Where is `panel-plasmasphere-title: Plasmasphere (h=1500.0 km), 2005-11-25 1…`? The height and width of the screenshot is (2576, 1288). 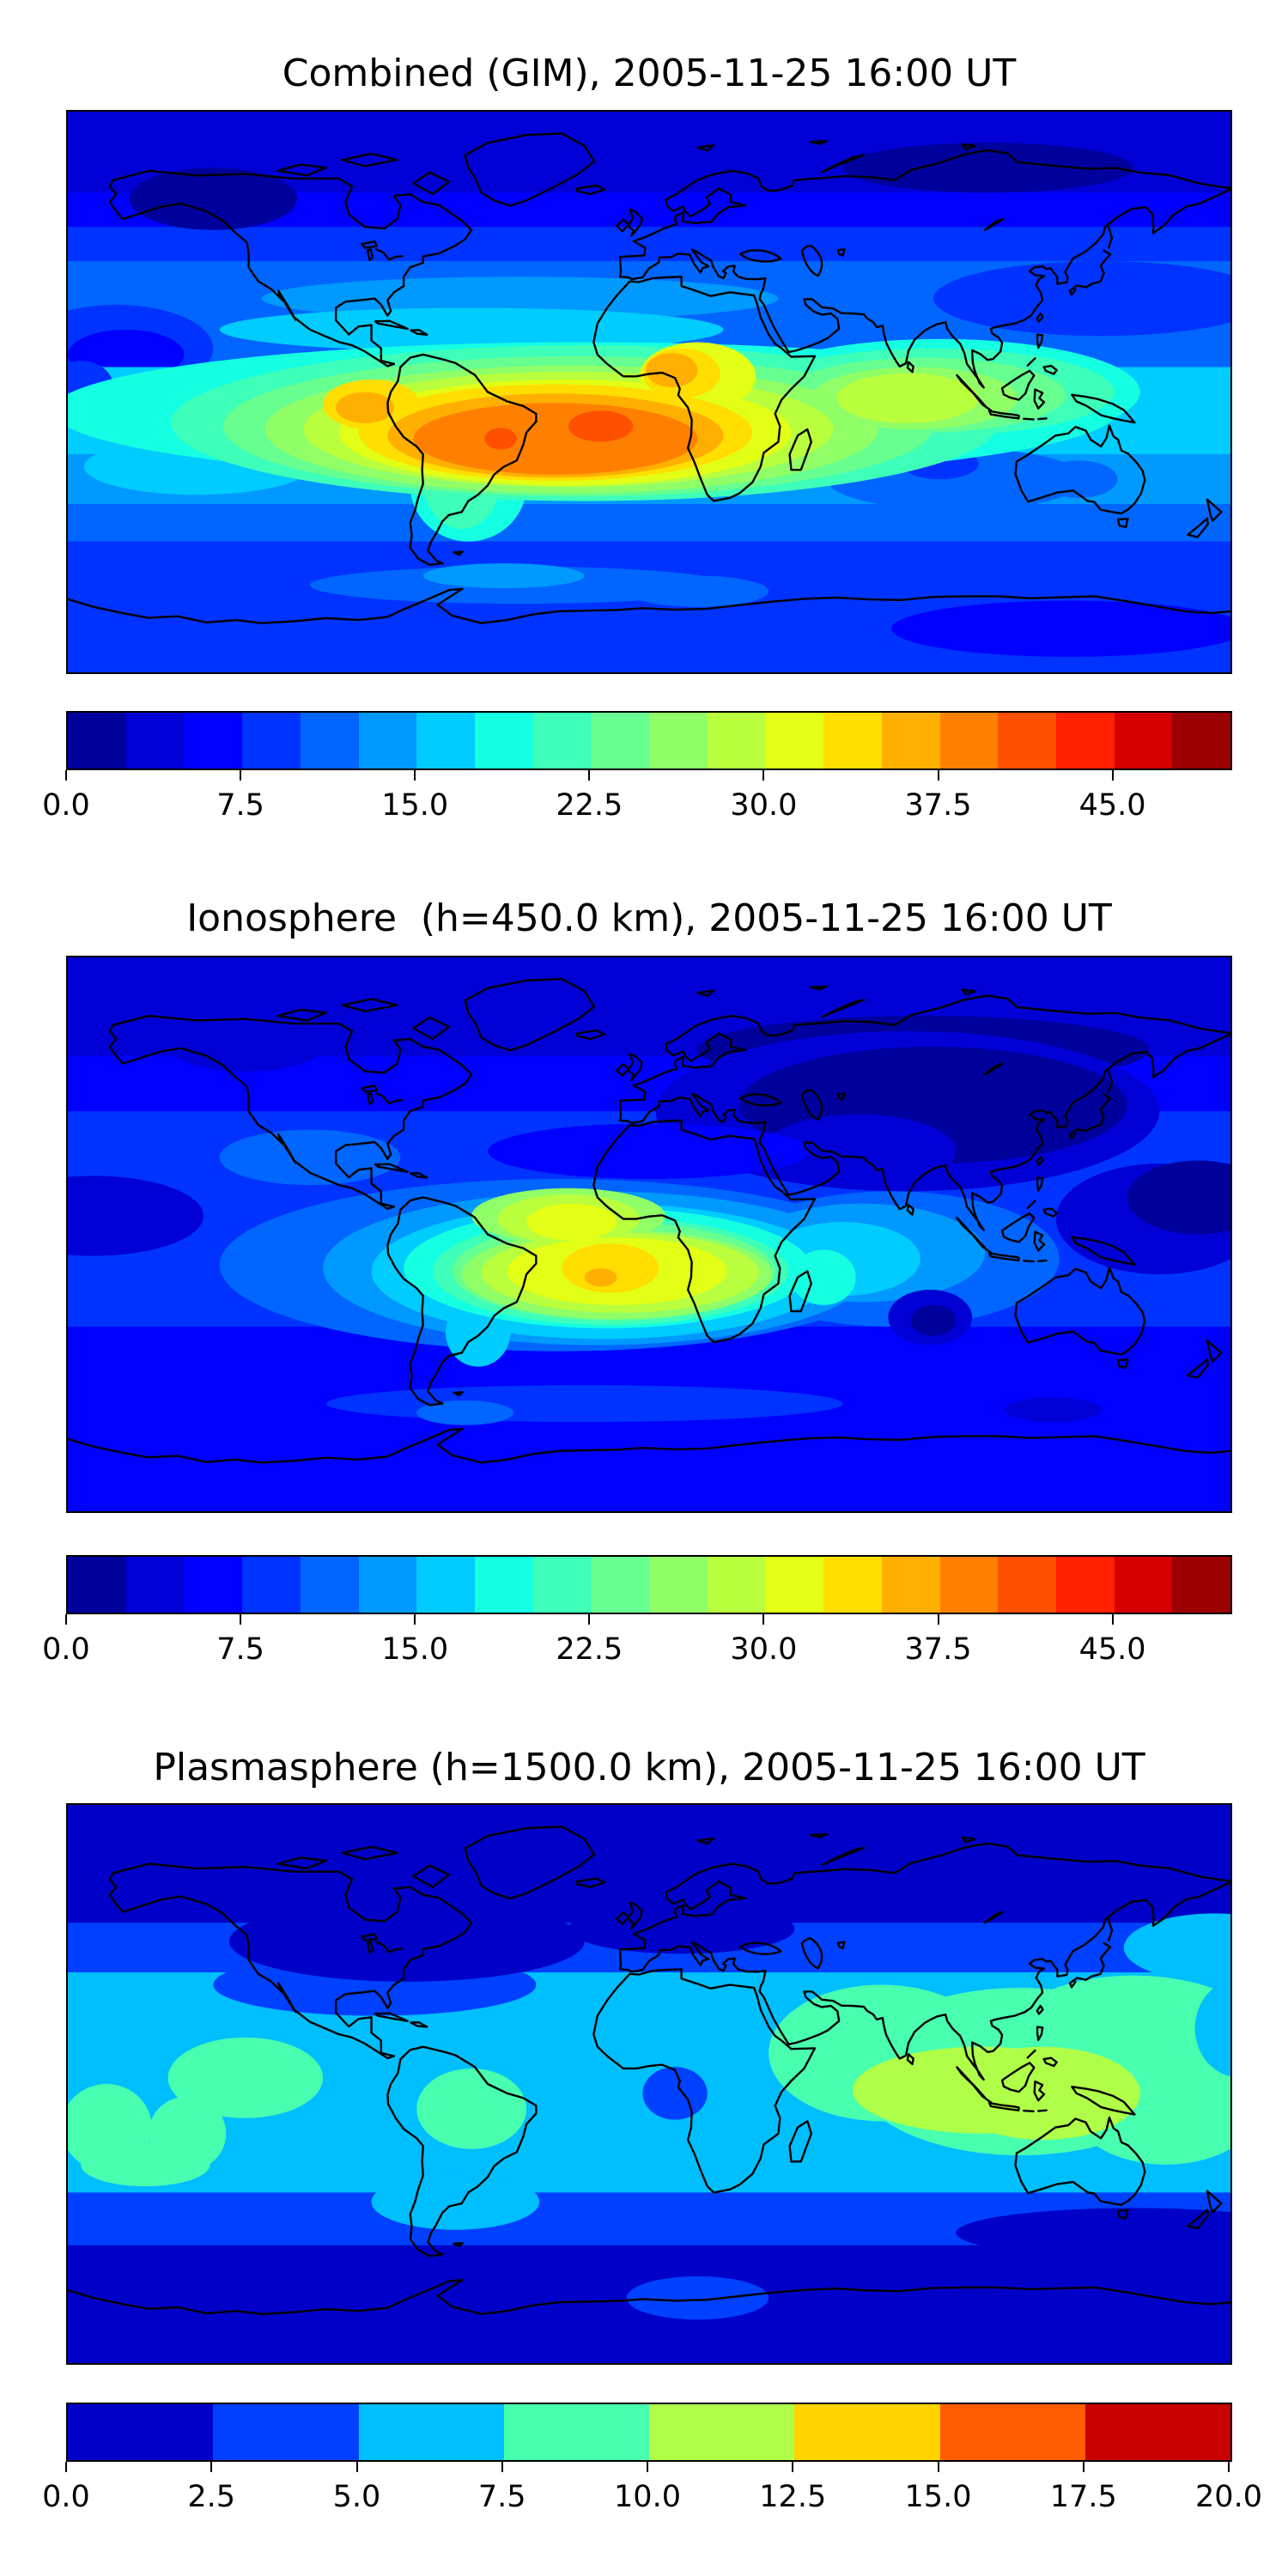 panel-plasmasphere-title: Plasmasphere (h=1500.0 km), 2005-11-25 1… is located at coordinates (649, 1768).